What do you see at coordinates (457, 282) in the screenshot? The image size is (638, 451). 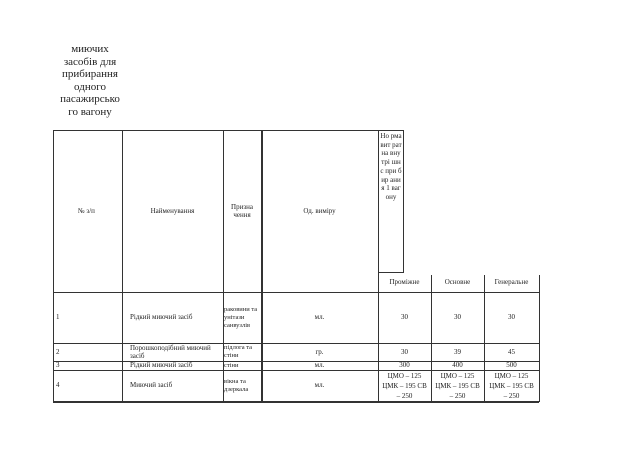 I see `header-basic: Основне` at bounding box center [457, 282].